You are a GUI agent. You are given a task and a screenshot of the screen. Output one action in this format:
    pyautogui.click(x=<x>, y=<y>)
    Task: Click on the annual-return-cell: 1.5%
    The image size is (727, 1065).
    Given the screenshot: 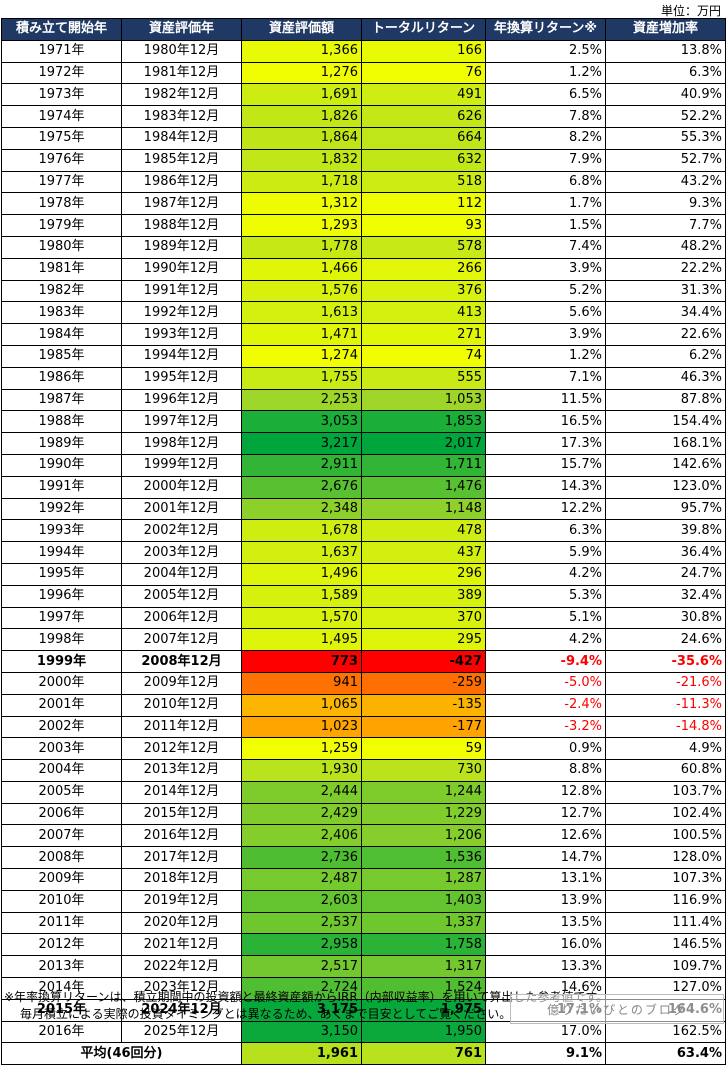 What is the action you would take?
    pyautogui.click(x=545, y=225)
    